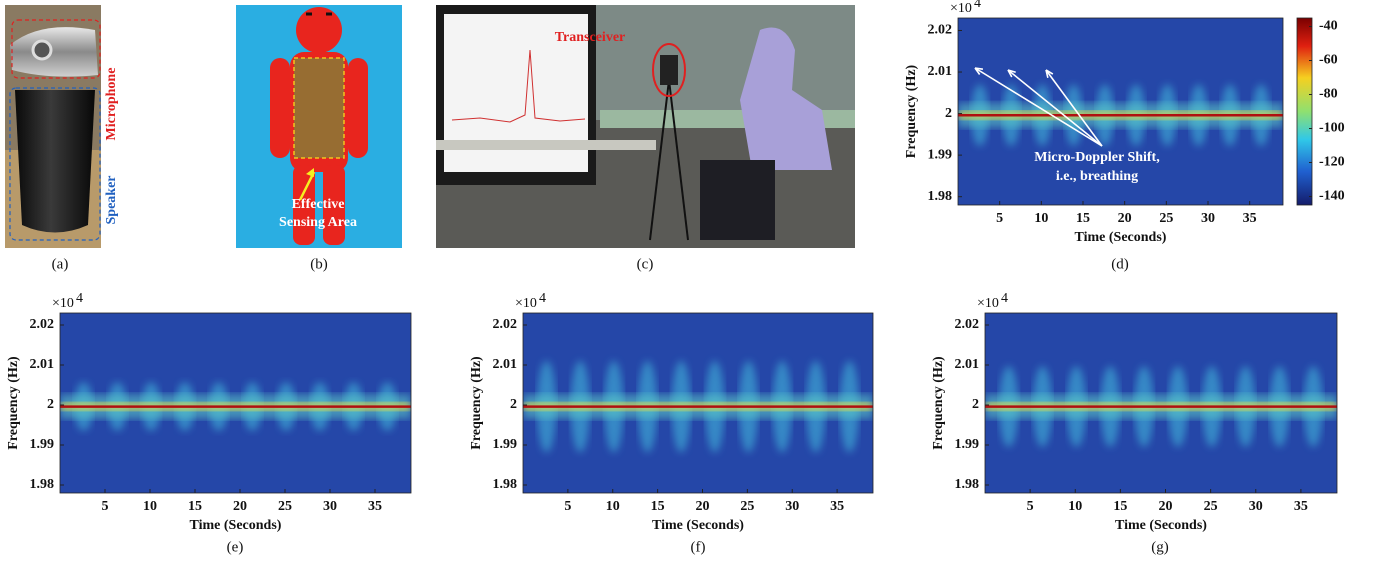  I want to click on head, so click(319, 30).